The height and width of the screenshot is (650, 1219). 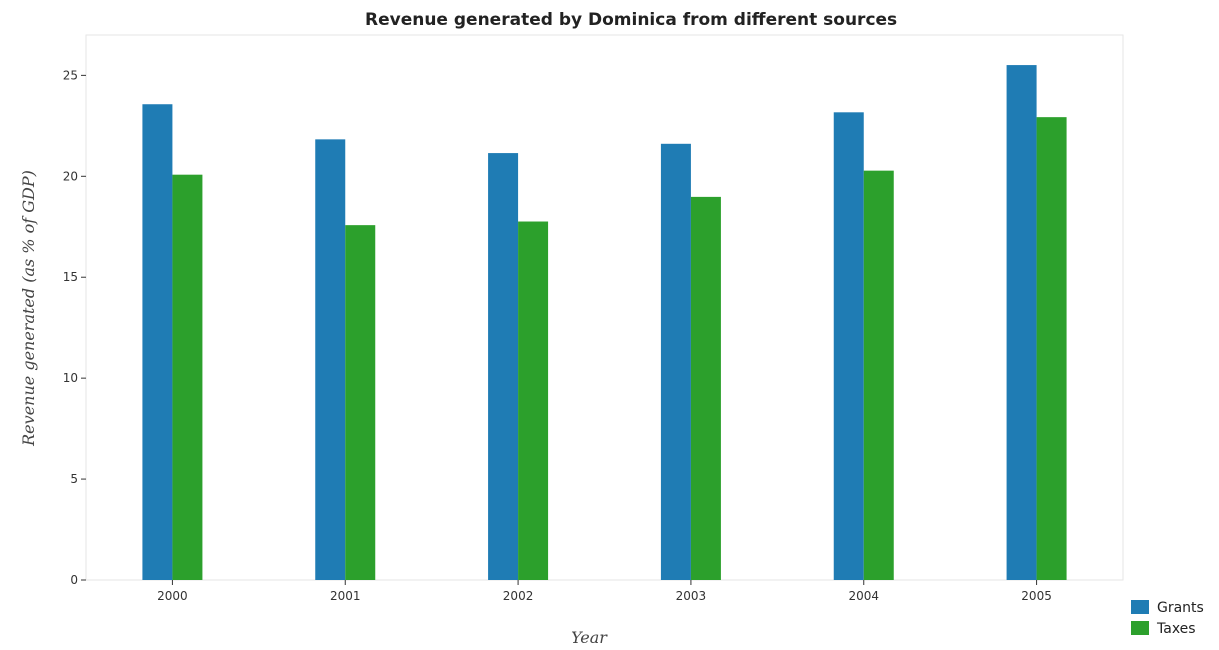 What do you see at coordinates (345, 596) in the screenshot?
I see `x-tick-label: 2001` at bounding box center [345, 596].